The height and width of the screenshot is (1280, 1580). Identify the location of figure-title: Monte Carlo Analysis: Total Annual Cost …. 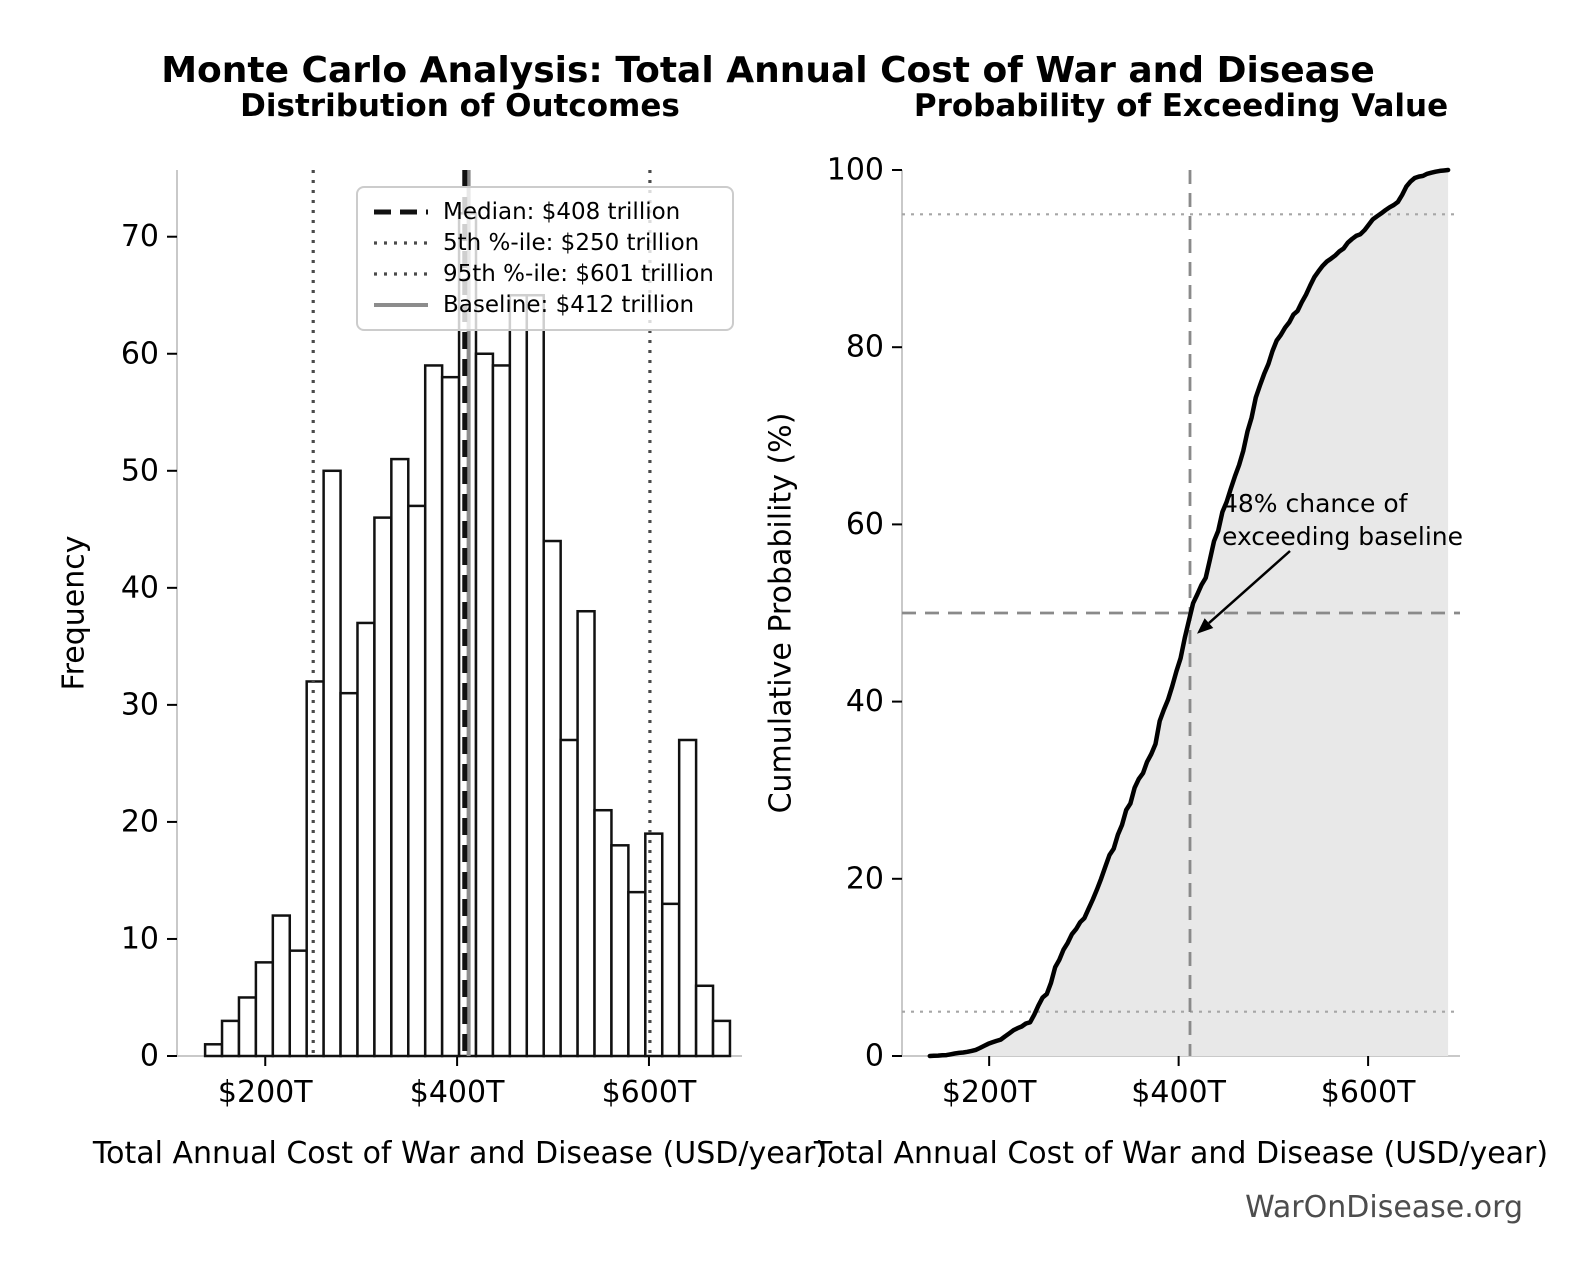
(768, 70).